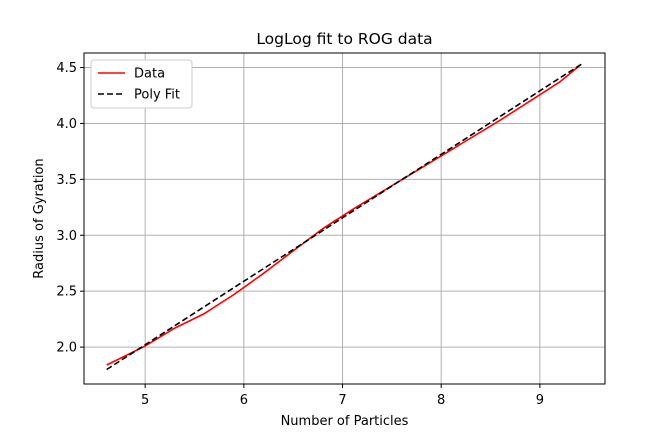 The height and width of the screenshot is (436, 672). I want to click on chart-title: LogLog fit to ROG data, so click(344, 39).